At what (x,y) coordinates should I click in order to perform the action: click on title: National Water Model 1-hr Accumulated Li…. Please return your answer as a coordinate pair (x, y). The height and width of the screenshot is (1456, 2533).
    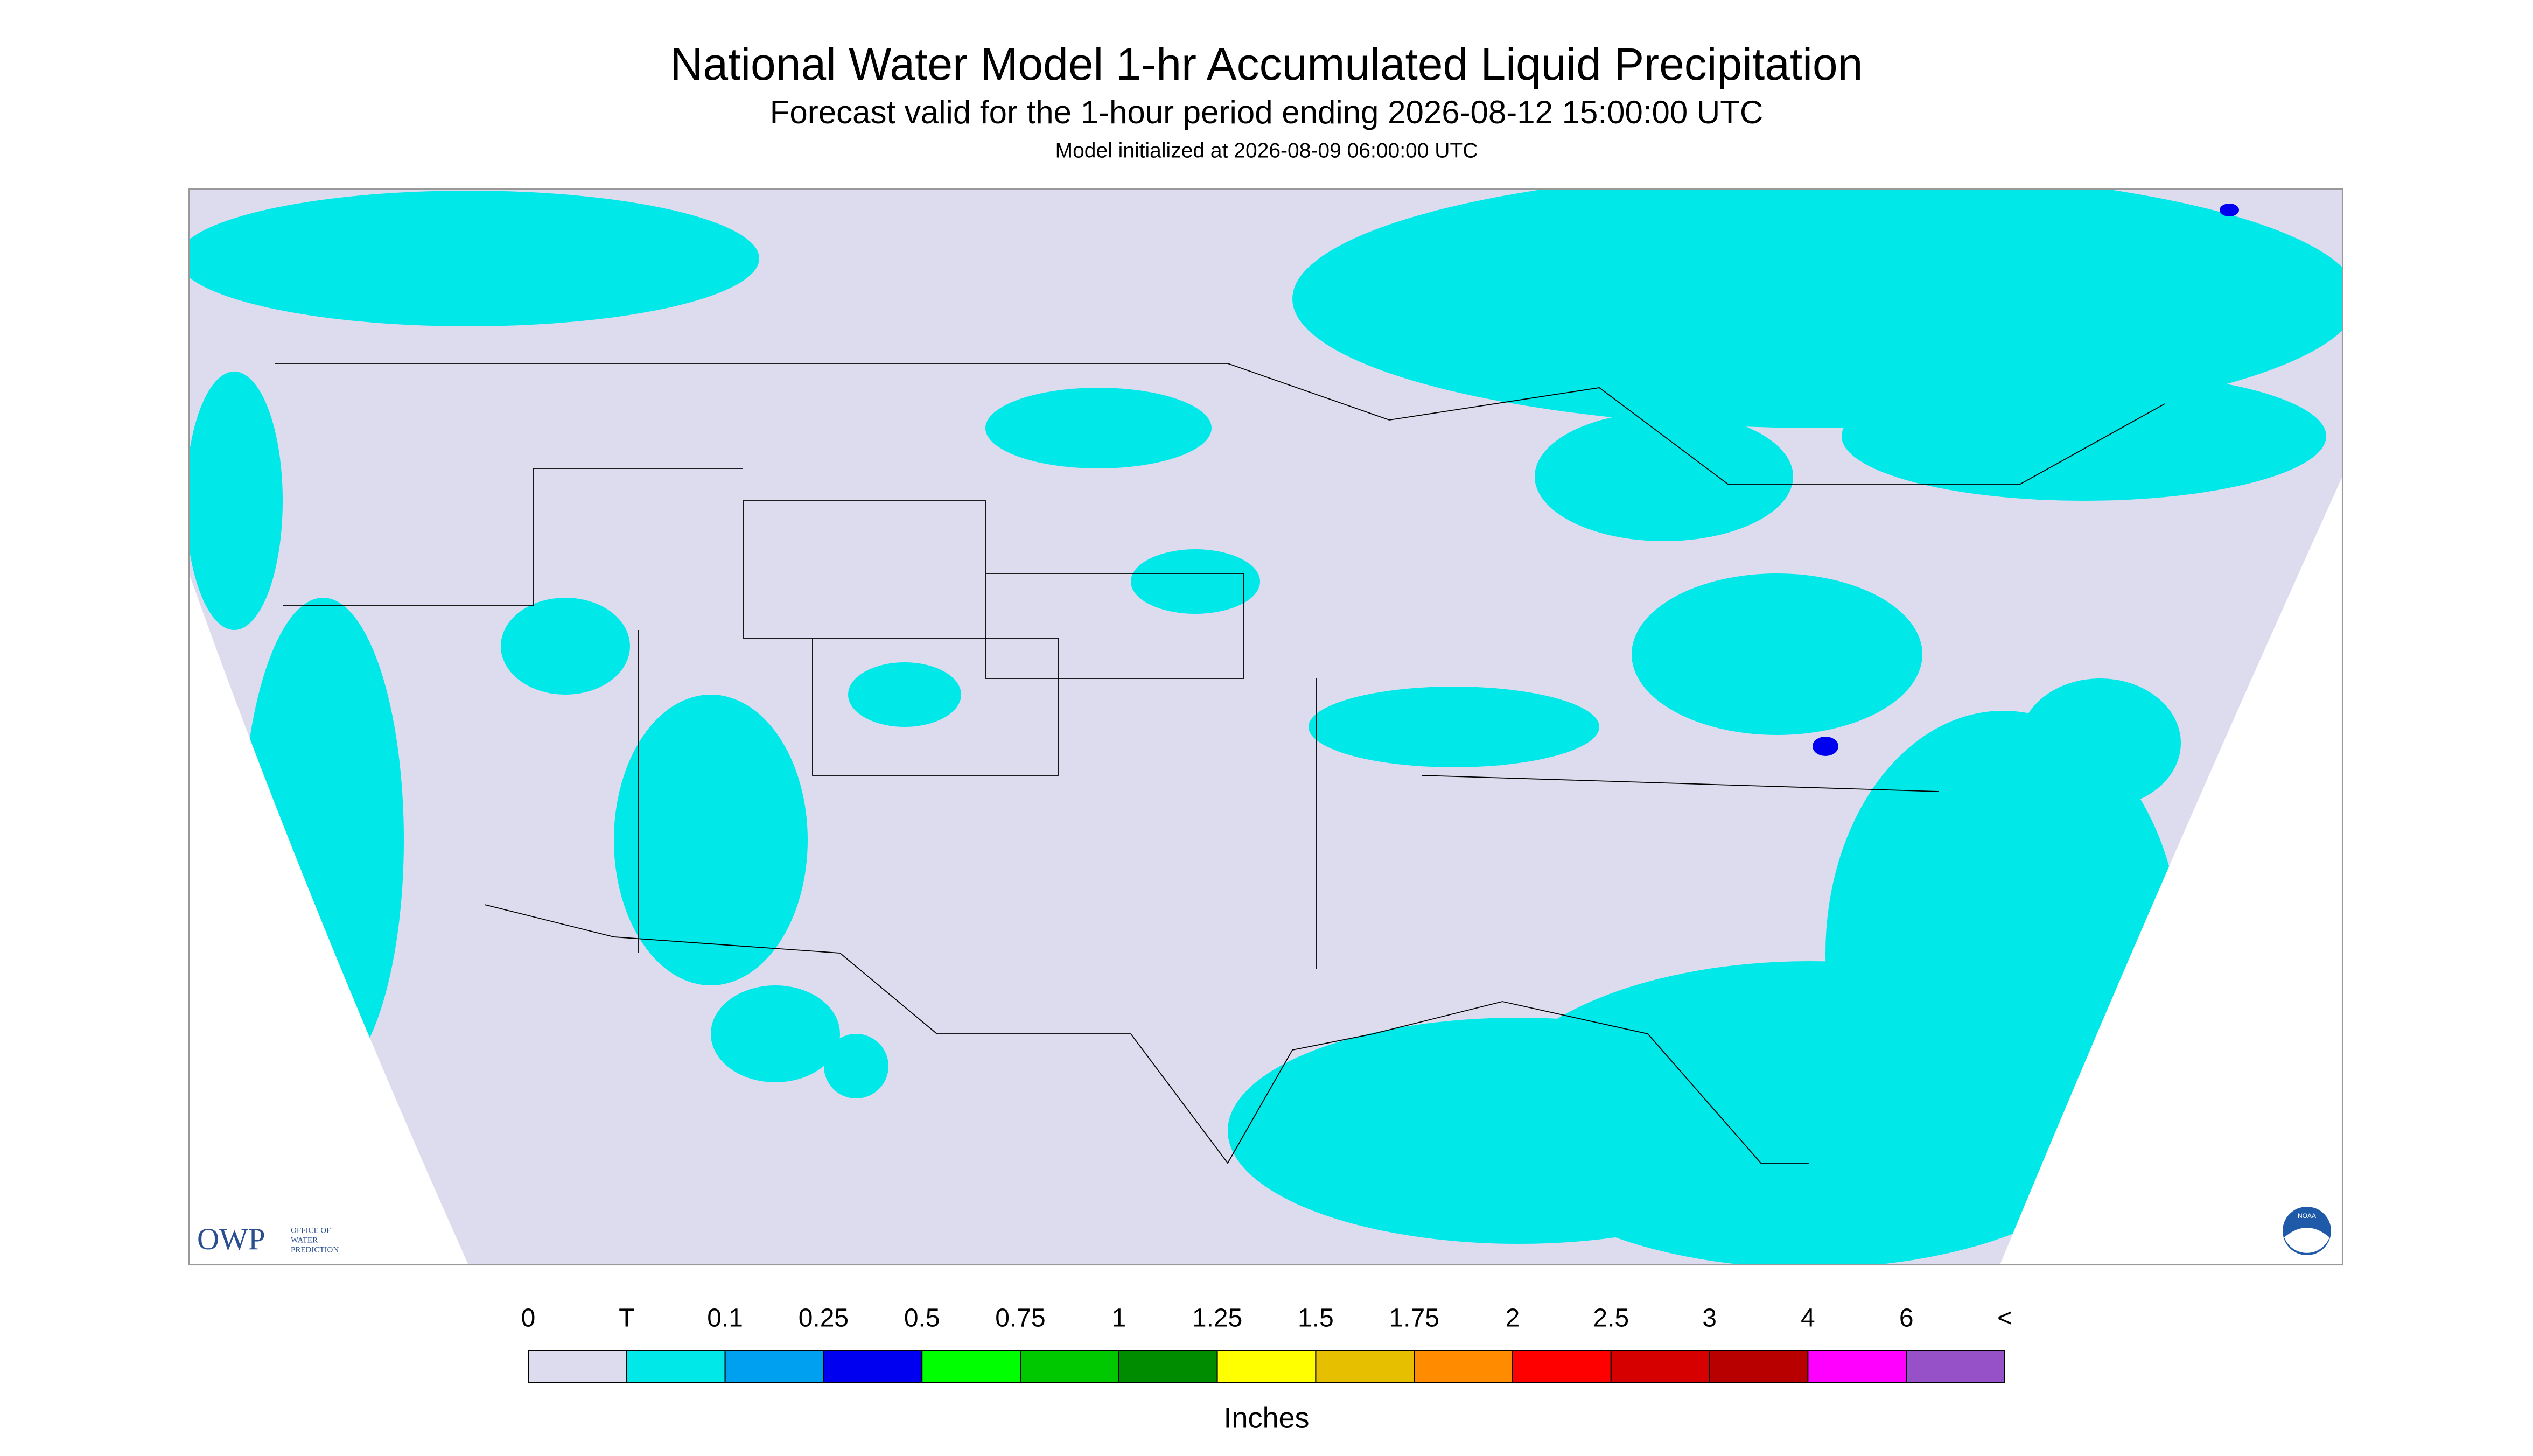
    Looking at the image, I should click on (1266, 64).